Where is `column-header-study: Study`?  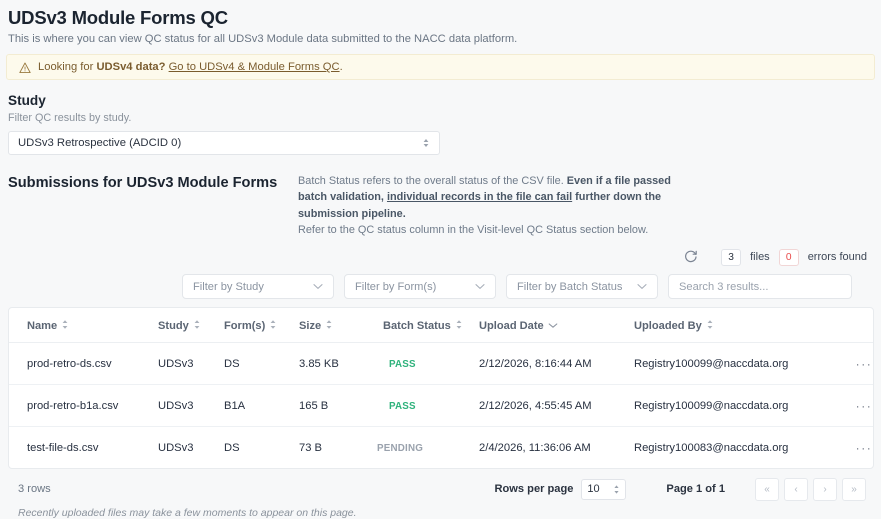
column-header-study: Study is located at coordinates (191, 326).